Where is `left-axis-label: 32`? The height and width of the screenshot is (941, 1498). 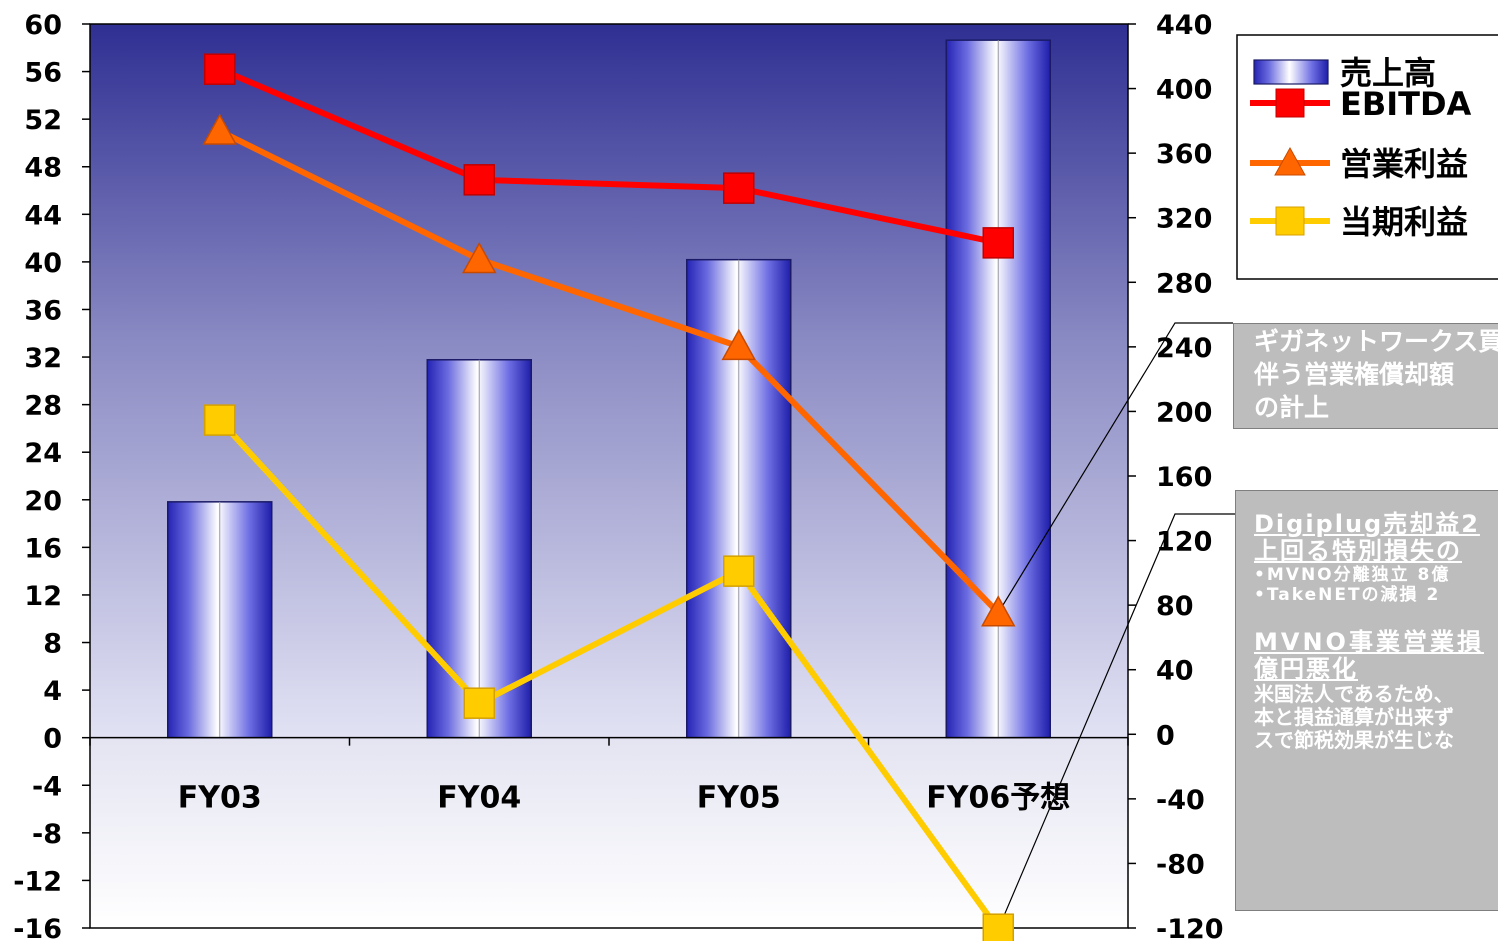
left-axis-label: 32 is located at coordinates (43, 358).